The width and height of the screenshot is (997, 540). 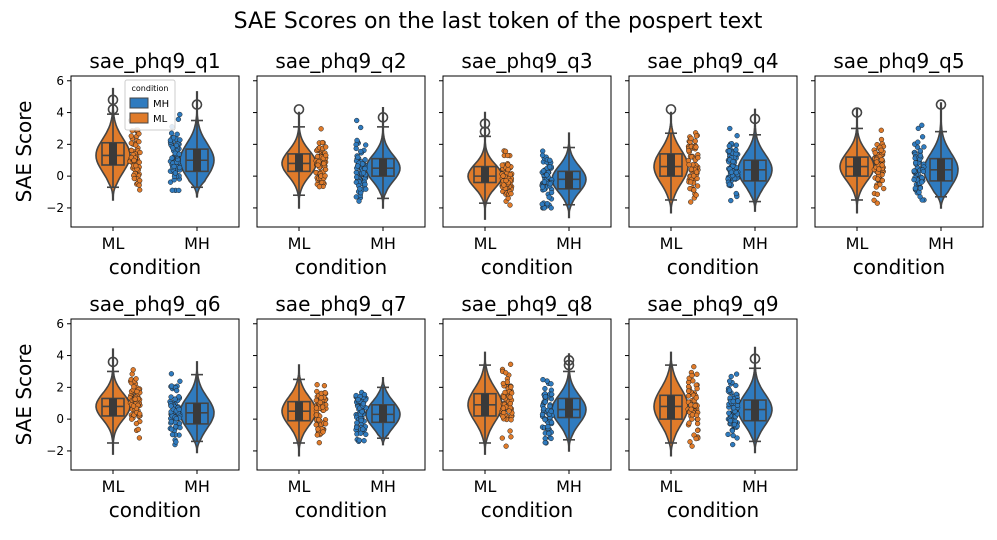 I want to click on panel-title: sae_phq9_q6, so click(x=154, y=304).